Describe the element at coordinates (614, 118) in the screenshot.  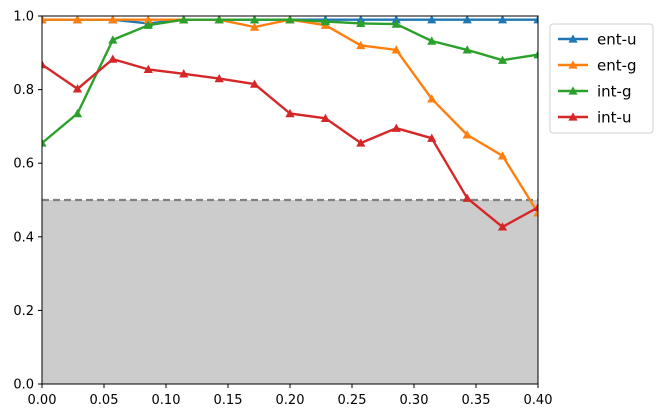
I see `legend-label-int-u: int-u` at that location.